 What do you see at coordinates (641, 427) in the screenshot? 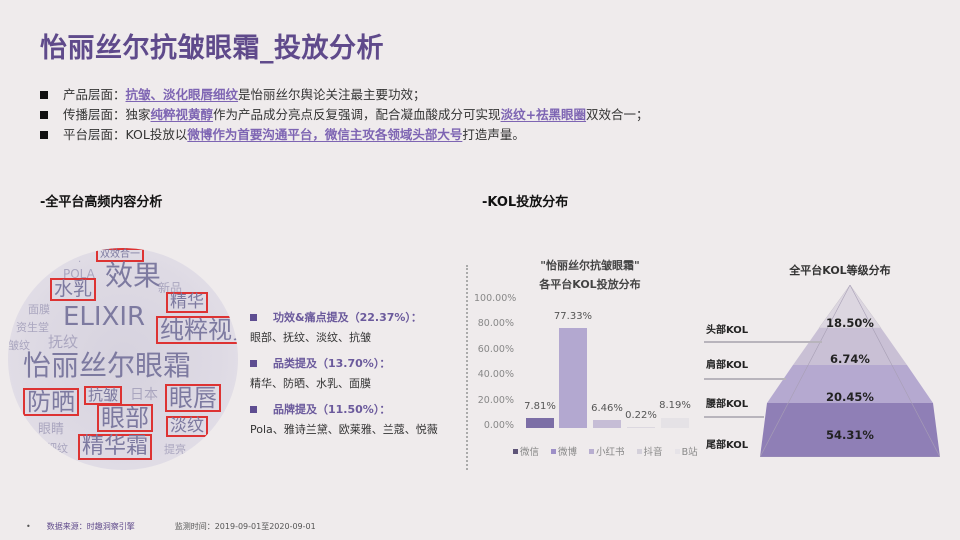
I see `bar-douyin` at bounding box center [641, 427].